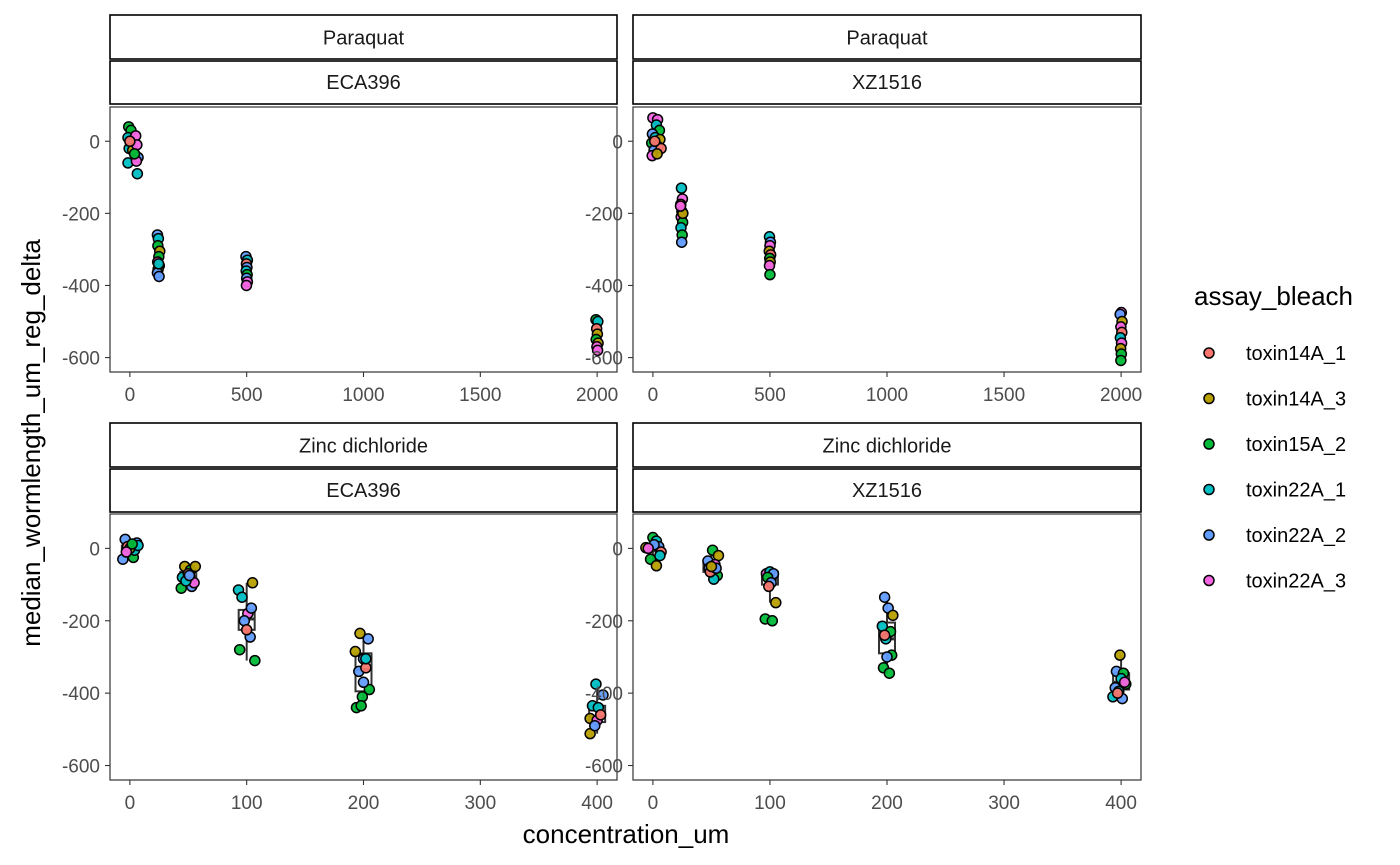 The image size is (1400, 865). Describe the element at coordinates (626, 834) in the screenshot. I see `x-axis-title: concentration_um` at that location.